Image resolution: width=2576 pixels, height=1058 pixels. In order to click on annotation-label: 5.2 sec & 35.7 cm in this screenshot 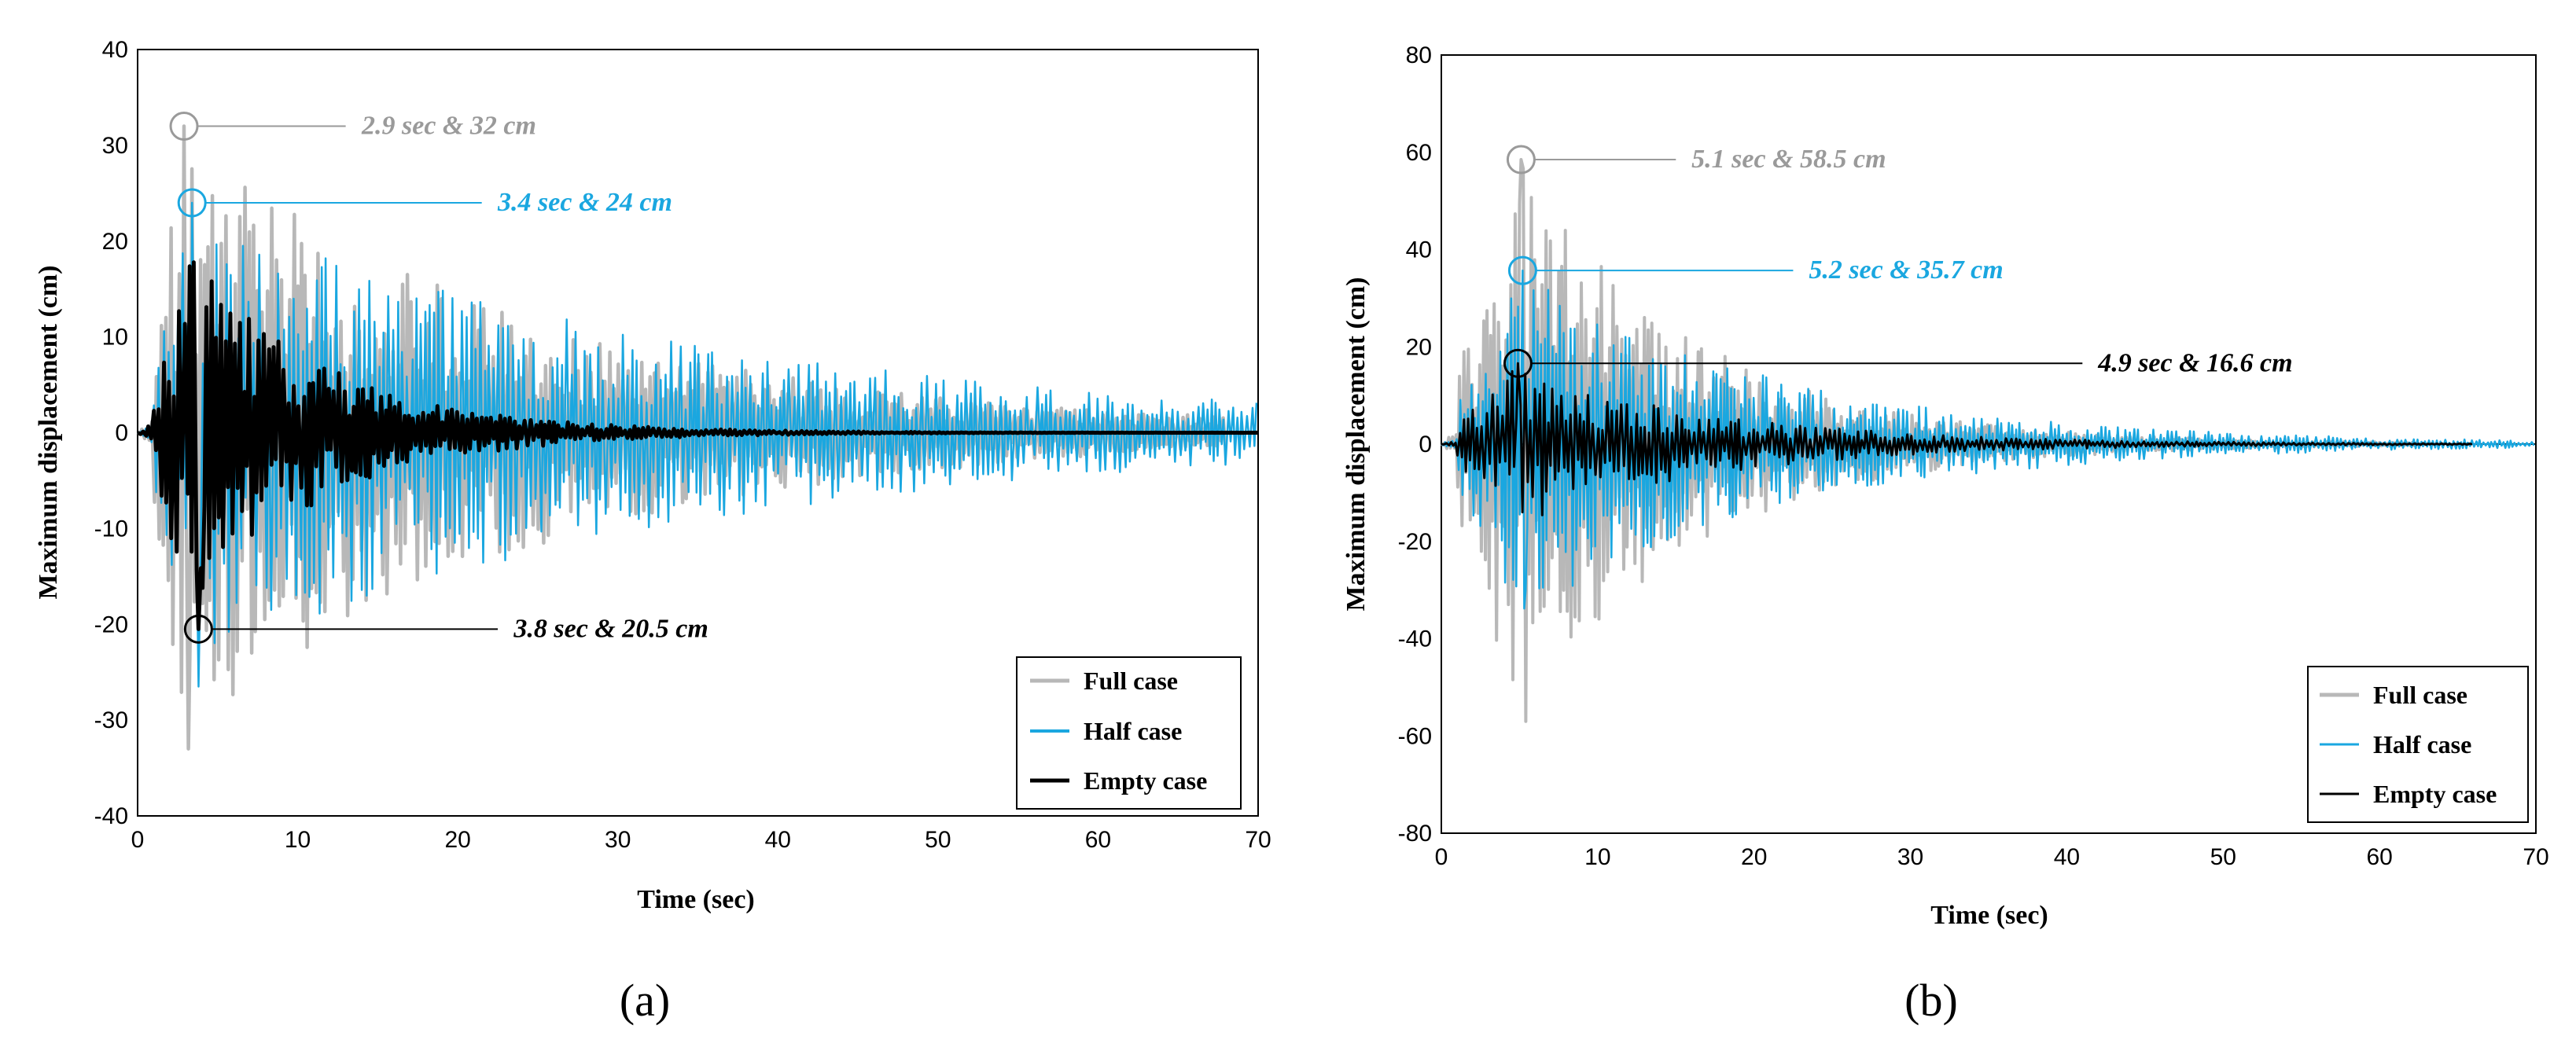, I will do `click(1906, 270)`.